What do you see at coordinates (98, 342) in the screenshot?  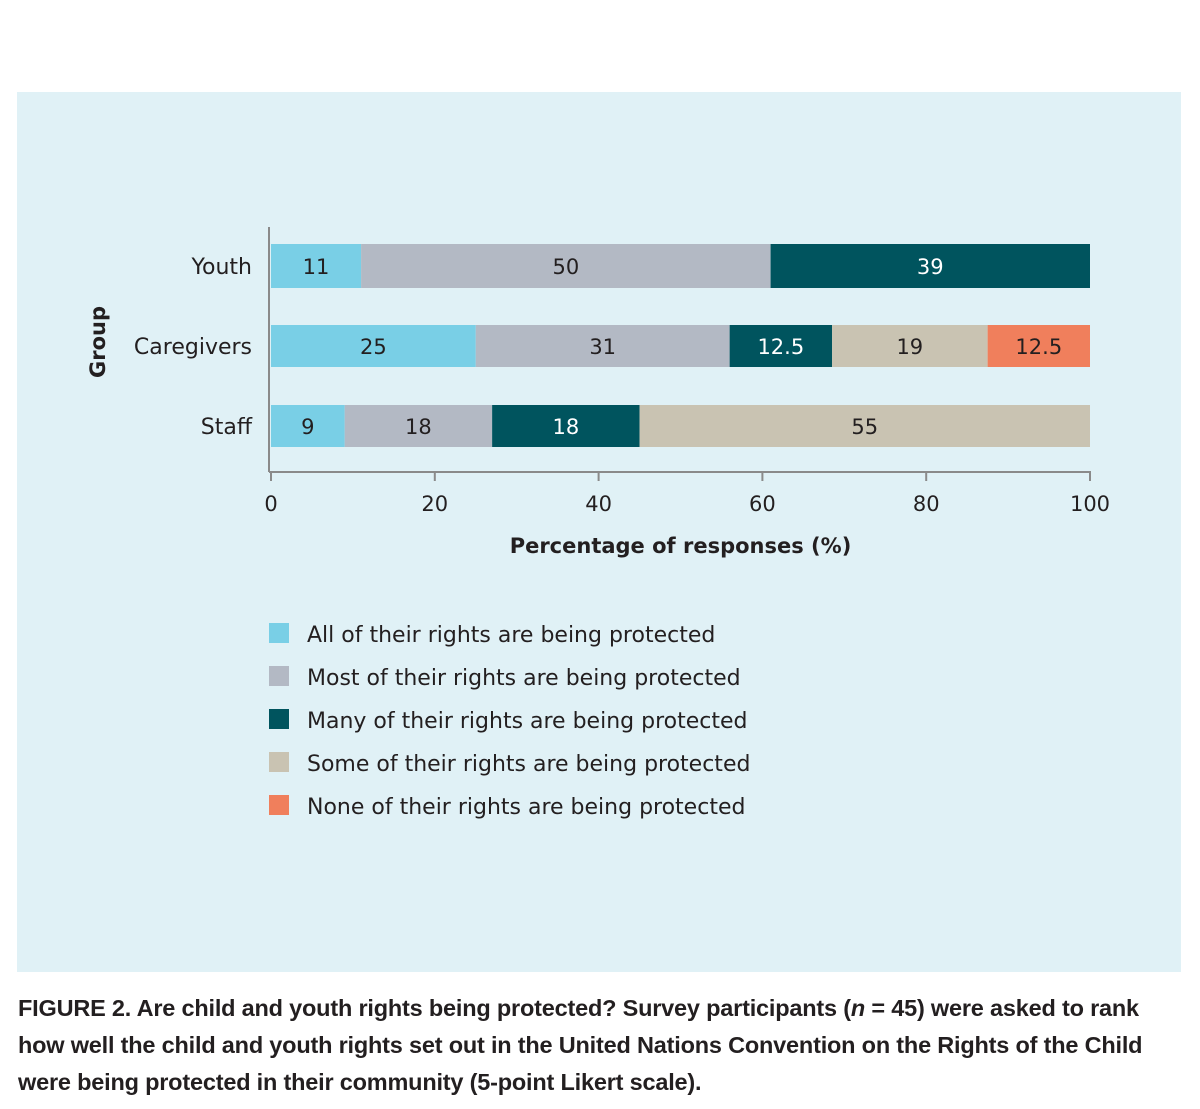 I see `y-axis-title: Group` at bounding box center [98, 342].